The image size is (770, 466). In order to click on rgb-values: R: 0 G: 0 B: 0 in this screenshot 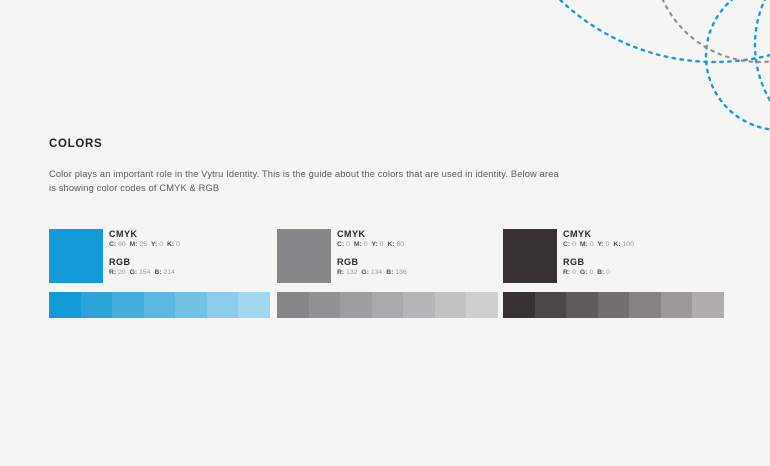, I will do `click(600, 273)`.